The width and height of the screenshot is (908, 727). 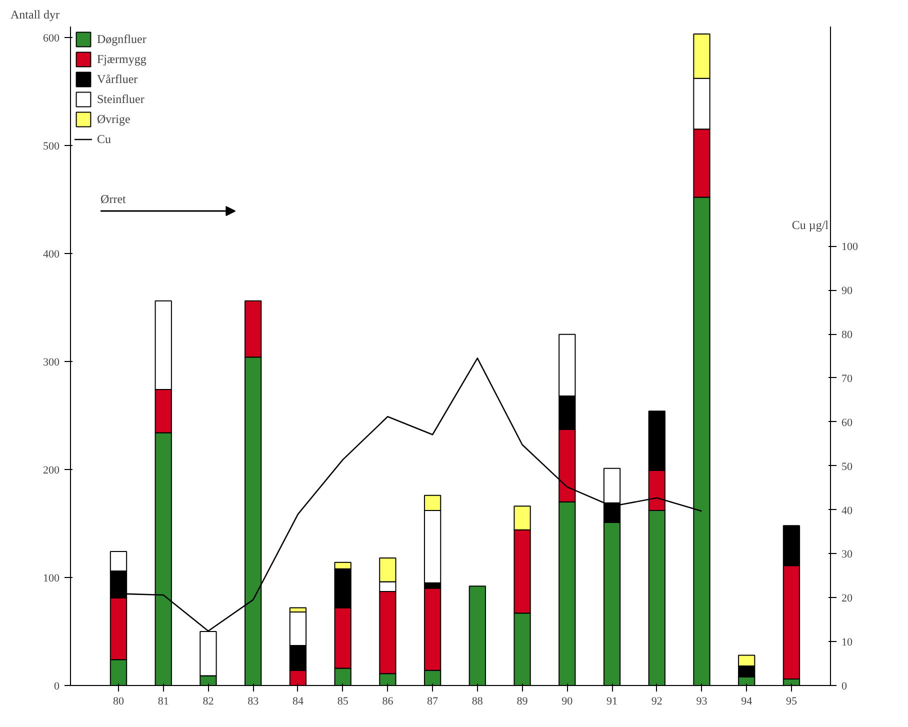 What do you see at coordinates (51, 470) in the screenshot?
I see `y-tick-label: 200` at bounding box center [51, 470].